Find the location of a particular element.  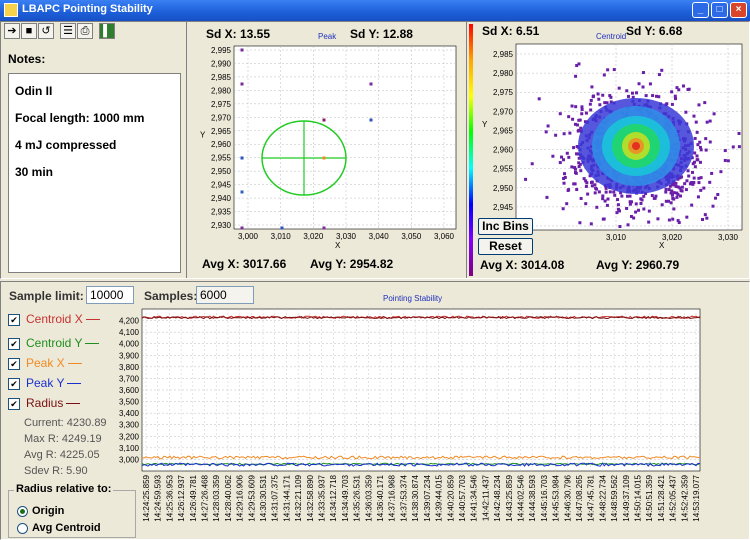

avg-centroid-radio: Avg Centroid is located at coordinates (59, 528).